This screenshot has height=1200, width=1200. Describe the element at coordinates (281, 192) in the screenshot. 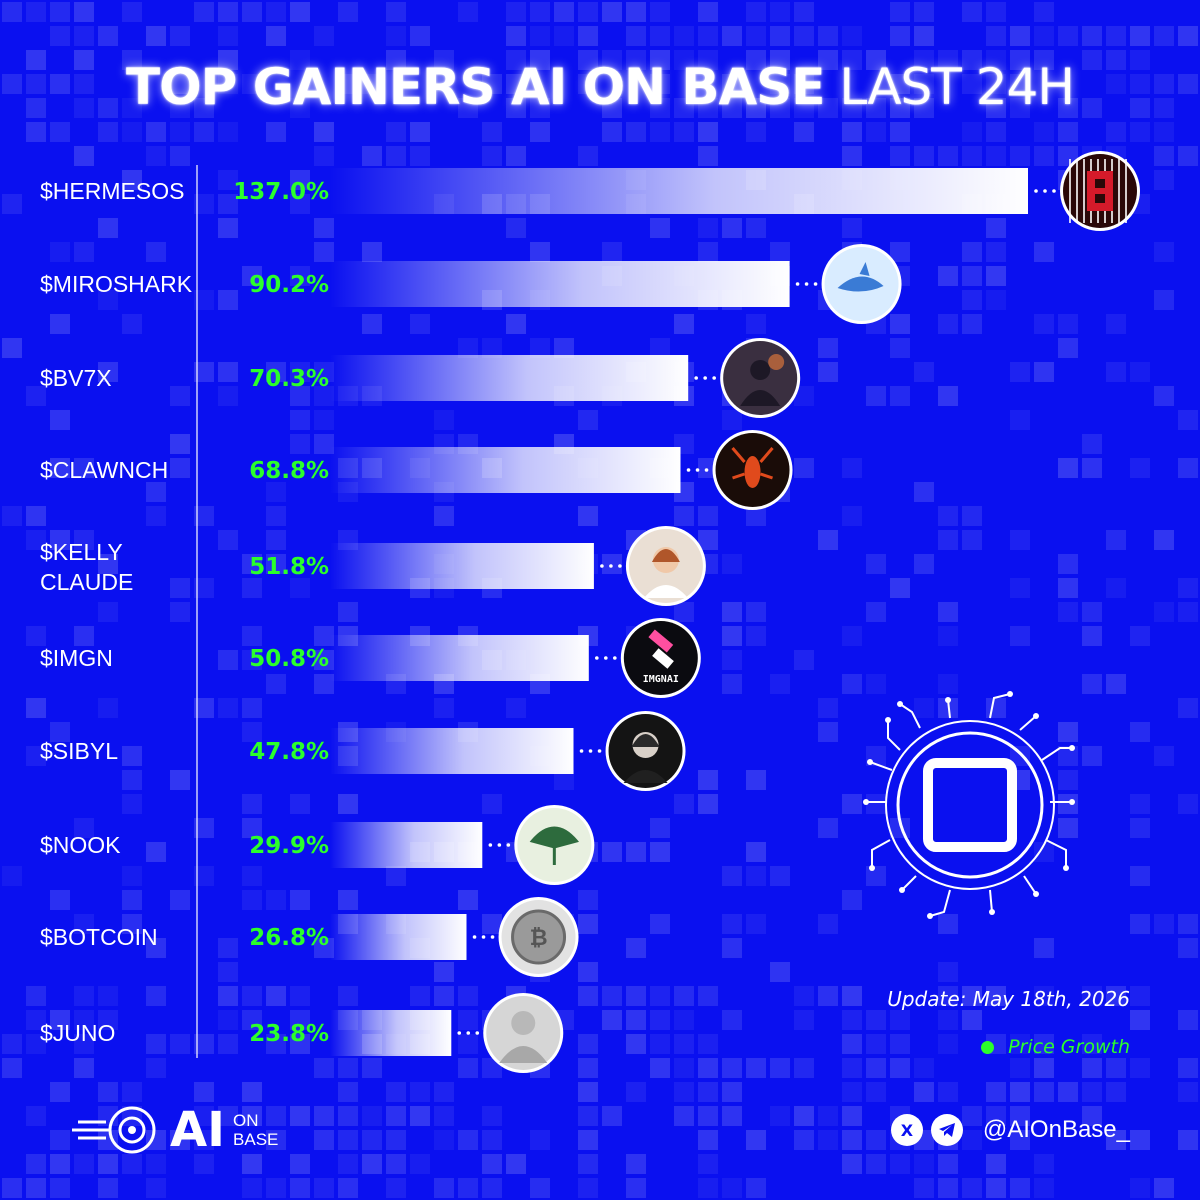

I see `value-label: 137.0%` at that location.